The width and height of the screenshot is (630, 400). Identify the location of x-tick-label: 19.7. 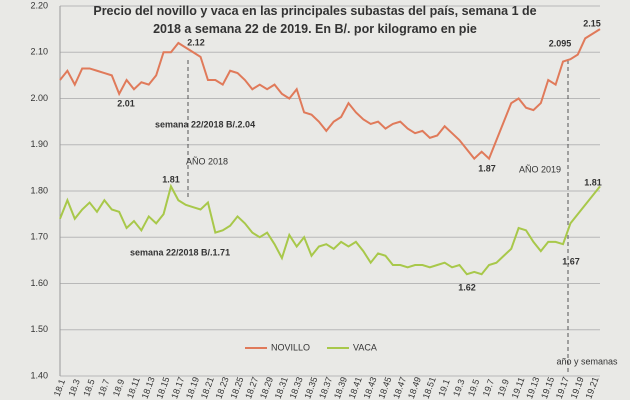
(488, 388).